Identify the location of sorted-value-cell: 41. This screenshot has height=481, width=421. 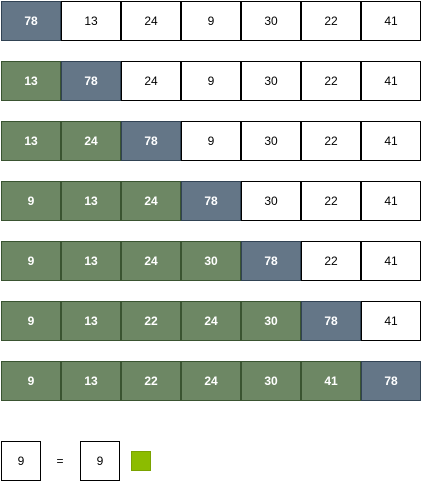
(331, 381).